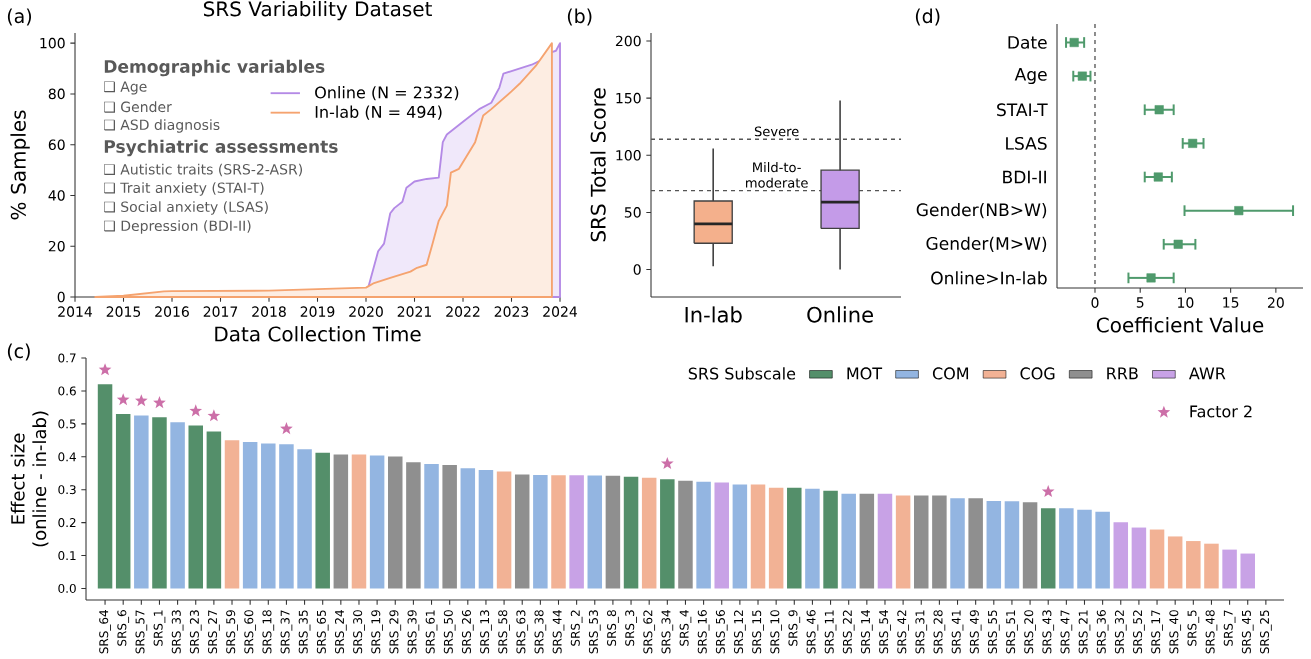  Describe the element at coordinates (268, 632) in the screenshot. I see `x-tick-label: SRS_18` at that location.